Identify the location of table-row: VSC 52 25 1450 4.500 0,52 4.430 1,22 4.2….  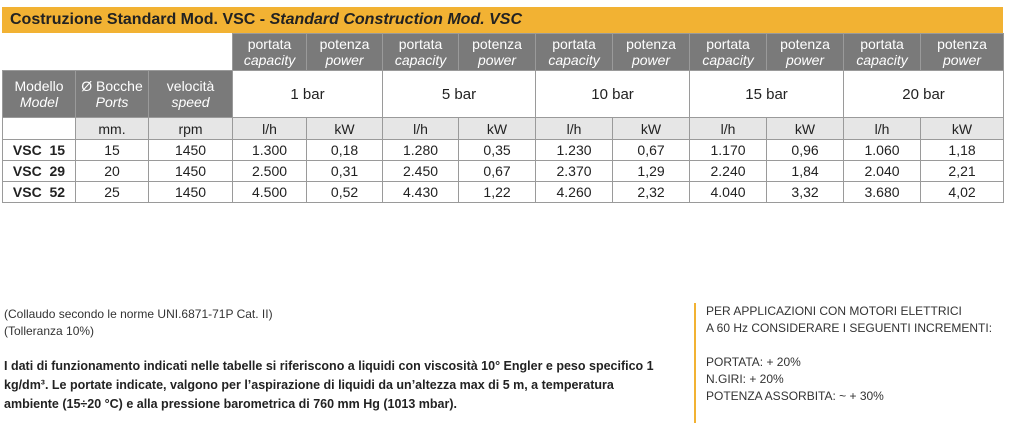
(503, 192).